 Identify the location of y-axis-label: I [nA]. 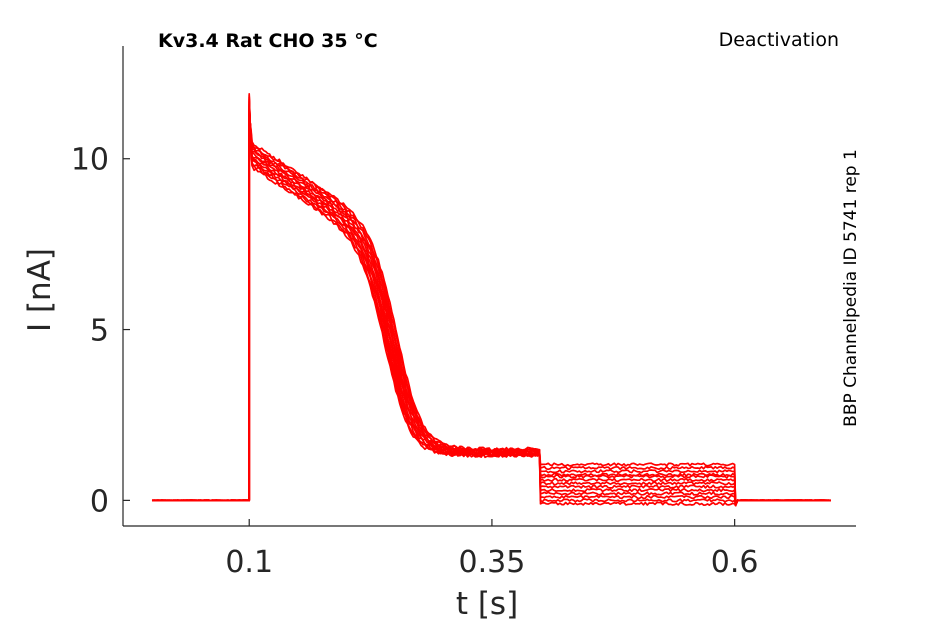
(40, 290).